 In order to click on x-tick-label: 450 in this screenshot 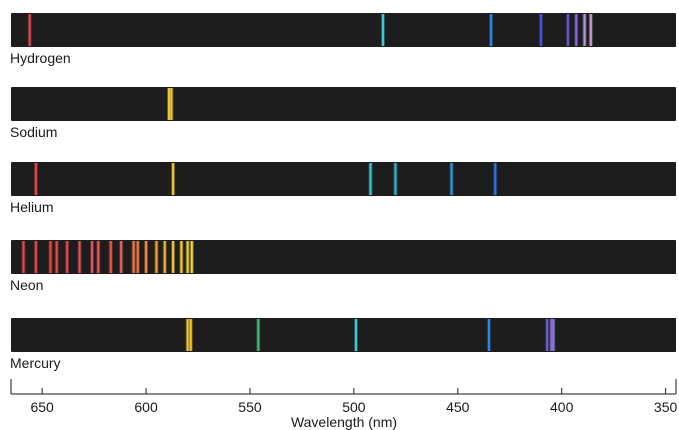, I will do `click(458, 407)`.